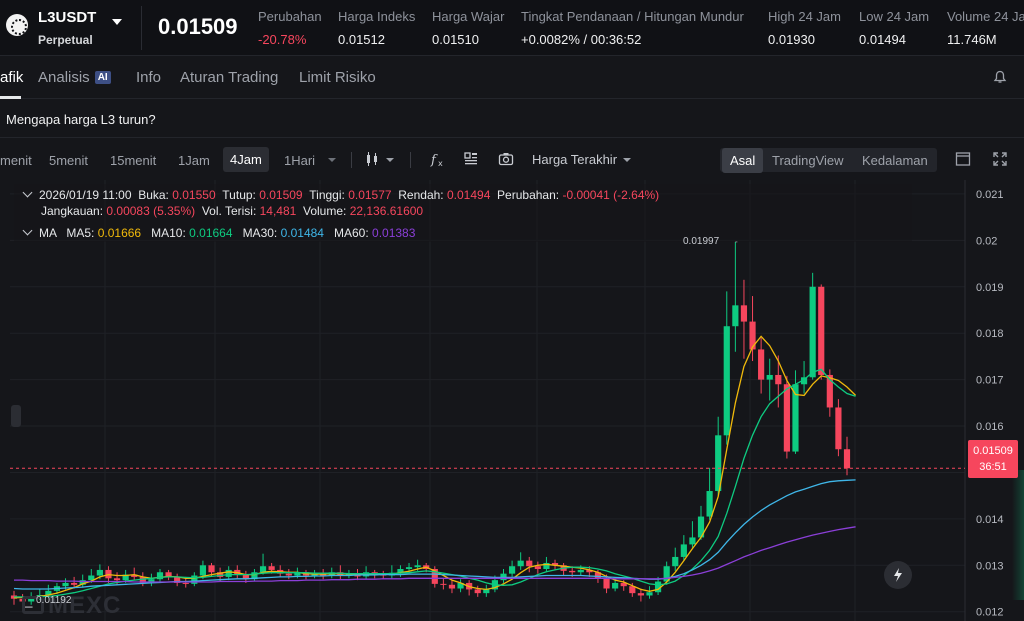 The image size is (1024, 621). Describe the element at coordinates (1000, 77) in the screenshot. I see `bell-icon` at that location.